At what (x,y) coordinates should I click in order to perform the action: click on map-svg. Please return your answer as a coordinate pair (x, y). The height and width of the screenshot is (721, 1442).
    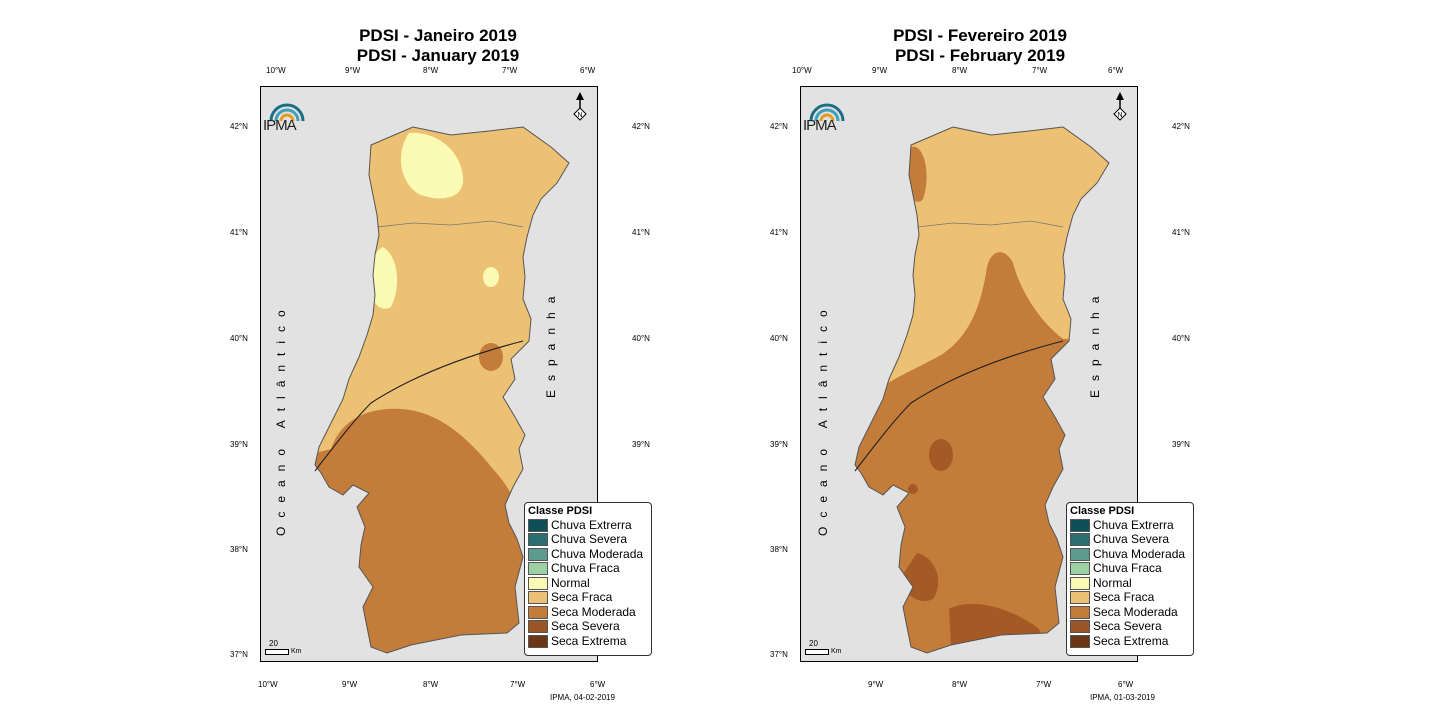
    Looking at the image, I should click on (442, 390).